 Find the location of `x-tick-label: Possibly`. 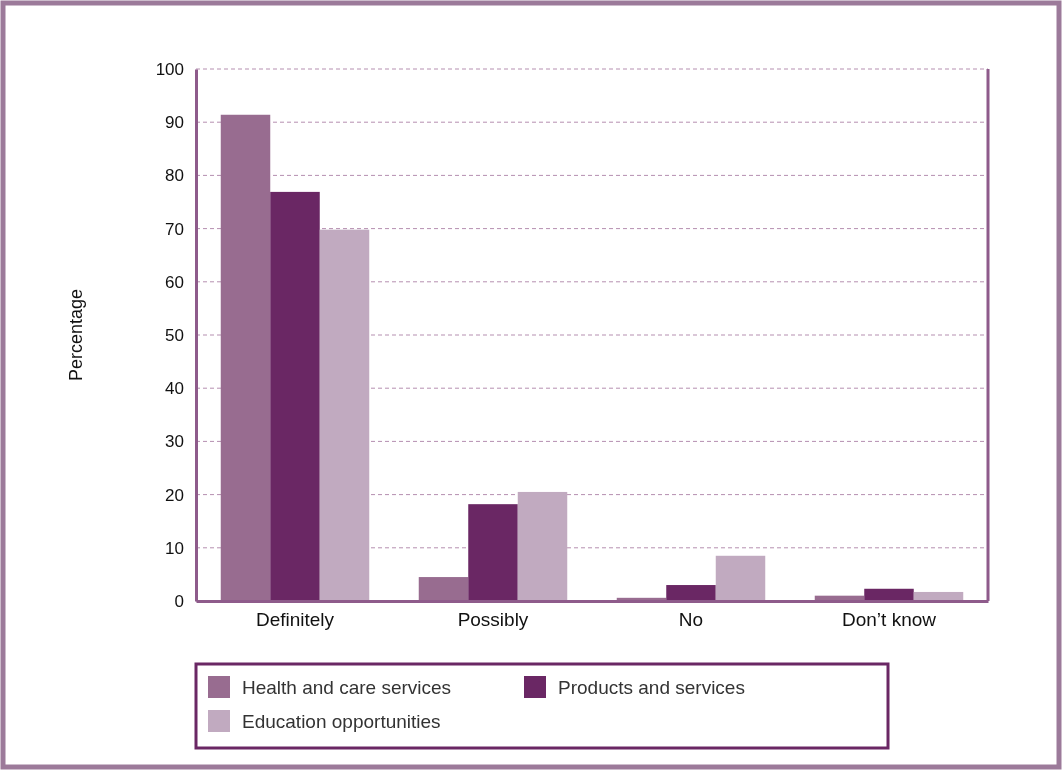

x-tick-label: Possibly is located at coordinates (493, 620).